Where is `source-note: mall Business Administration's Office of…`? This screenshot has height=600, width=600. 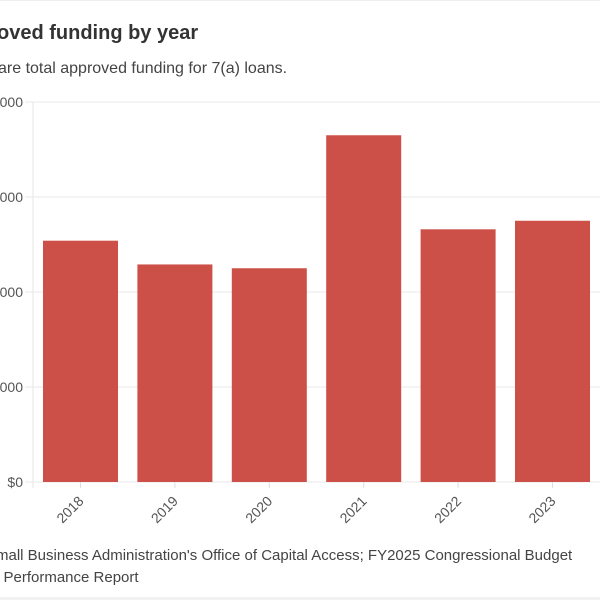
source-note: mall Business Administration's Office of… is located at coordinates (286, 567).